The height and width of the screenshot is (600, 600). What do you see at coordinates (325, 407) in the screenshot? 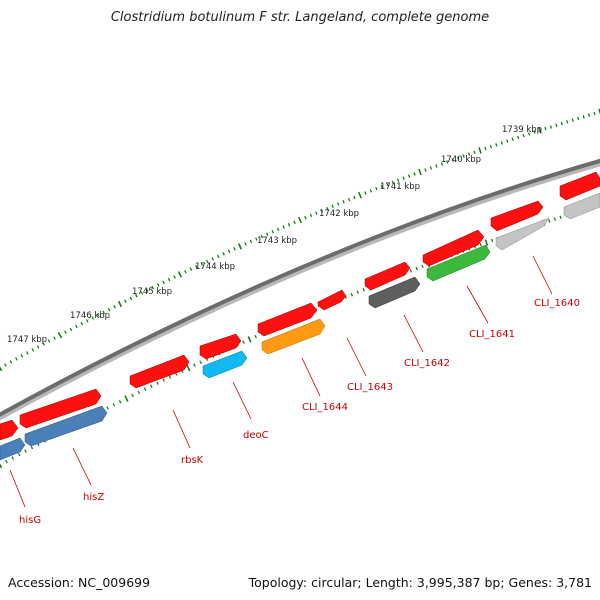
I see `gene-label: CLI_1644` at bounding box center [325, 407].